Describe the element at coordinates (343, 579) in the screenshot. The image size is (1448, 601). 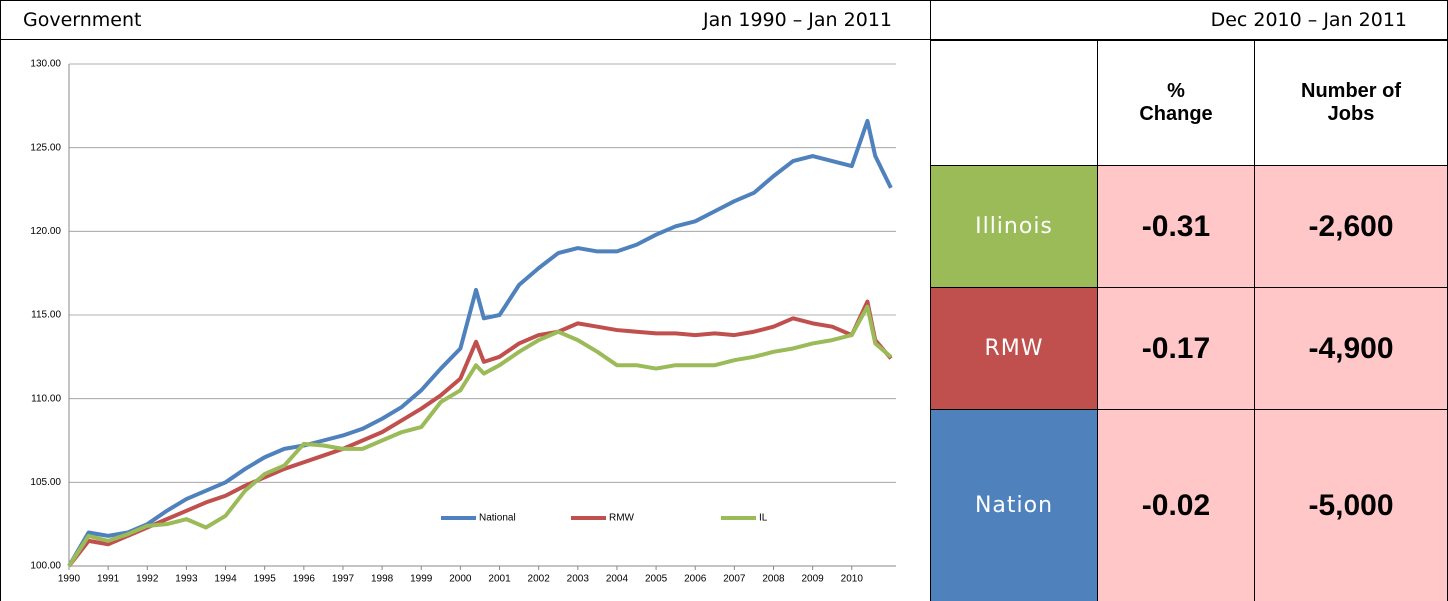
I see `x-tick-label: 1997` at that location.